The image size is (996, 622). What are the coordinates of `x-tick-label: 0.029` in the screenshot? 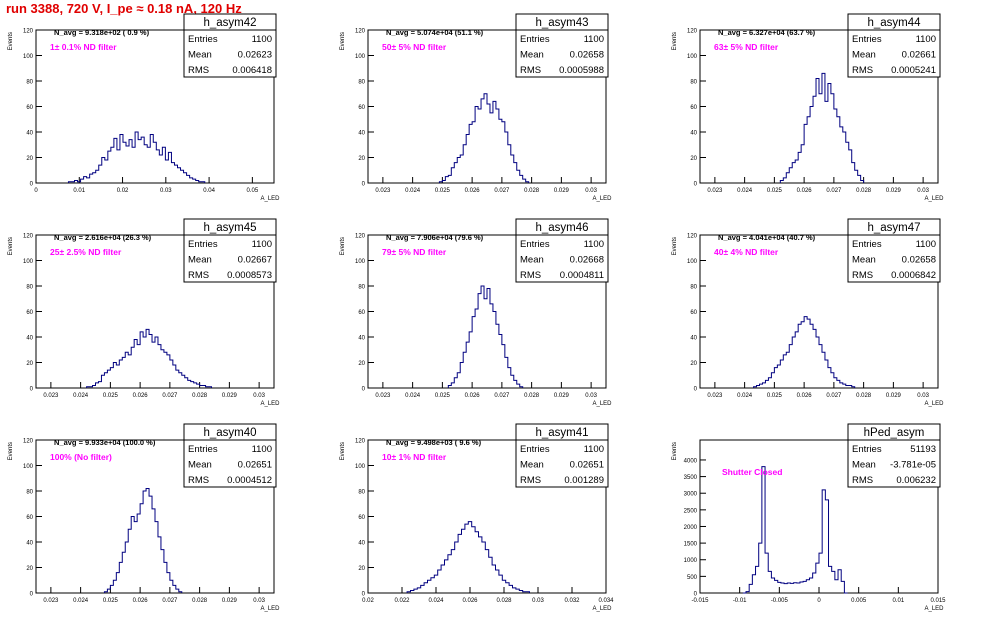 It's located at (562, 191).